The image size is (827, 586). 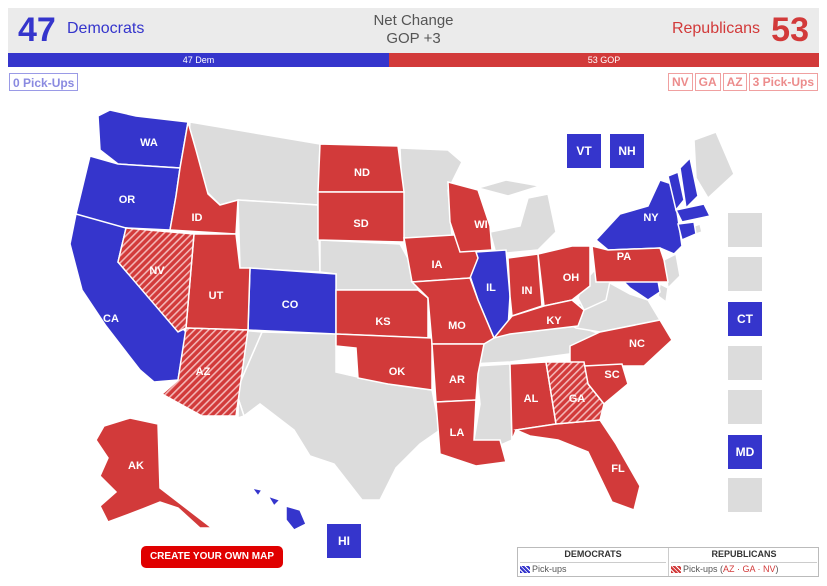 I want to click on rep-pickups-badge: 3 Pick-Ups, so click(x=783, y=82).